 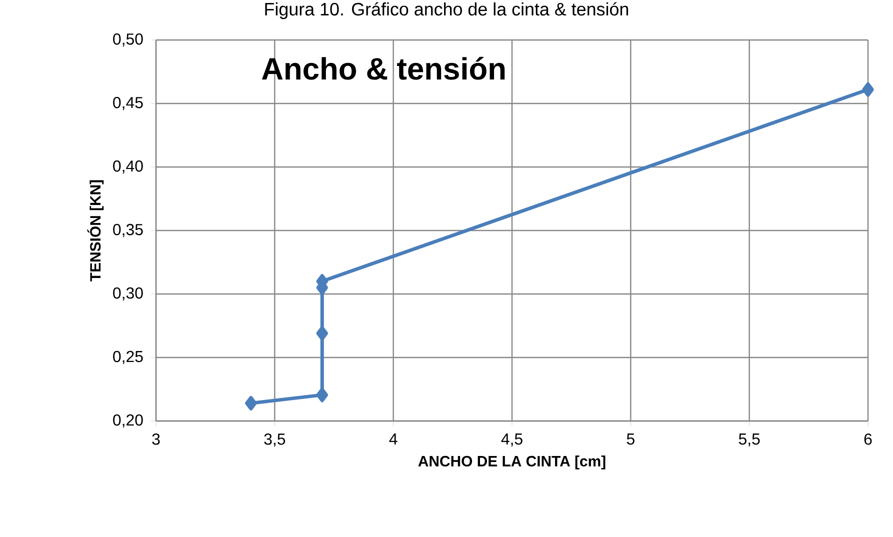 What do you see at coordinates (156, 439) in the screenshot?
I see `x-tick-label: 3` at bounding box center [156, 439].